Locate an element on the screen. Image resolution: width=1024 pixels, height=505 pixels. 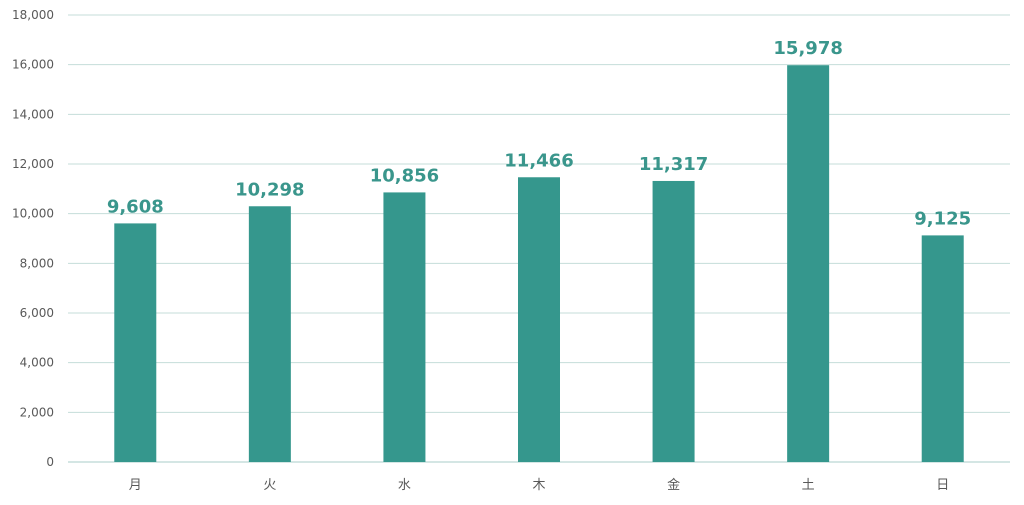
x-tick-label: 金 is located at coordinates (673, 485).